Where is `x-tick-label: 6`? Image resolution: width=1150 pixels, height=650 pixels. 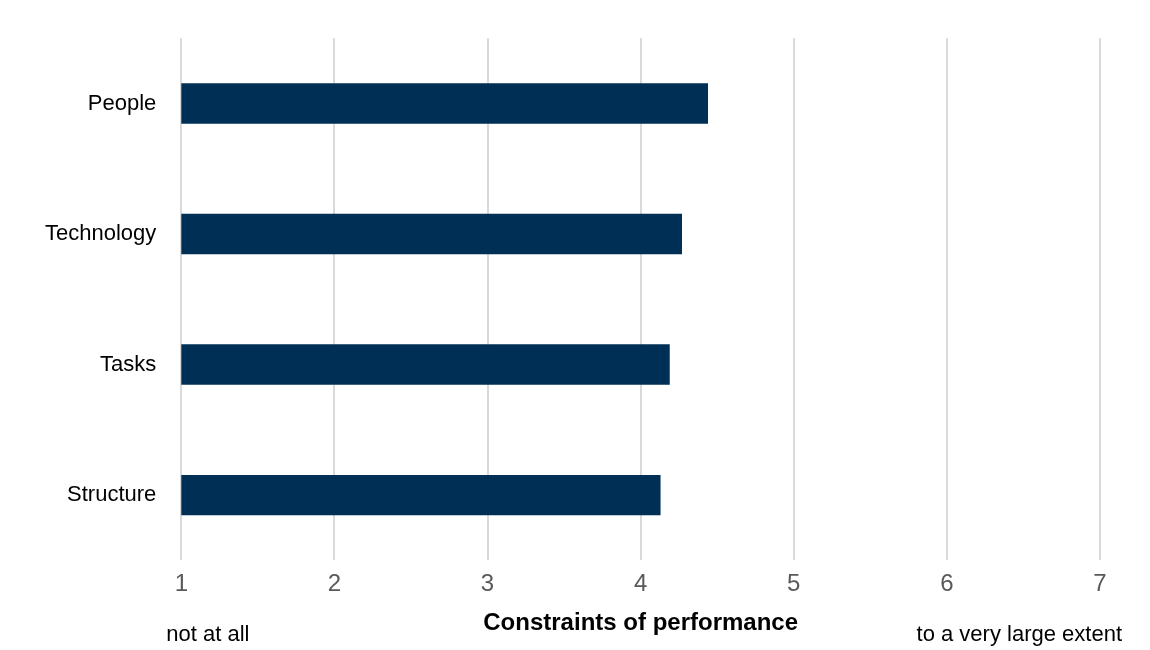 x-tick-label: 6 is located at coordinates (947, 583).